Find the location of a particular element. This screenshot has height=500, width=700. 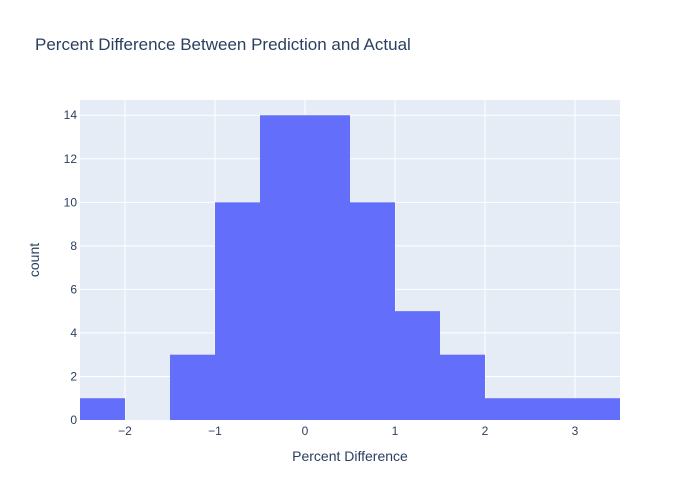

x-axis-ticks: −2 −1 0 1 2 3 is located at coordinates (348, 431).